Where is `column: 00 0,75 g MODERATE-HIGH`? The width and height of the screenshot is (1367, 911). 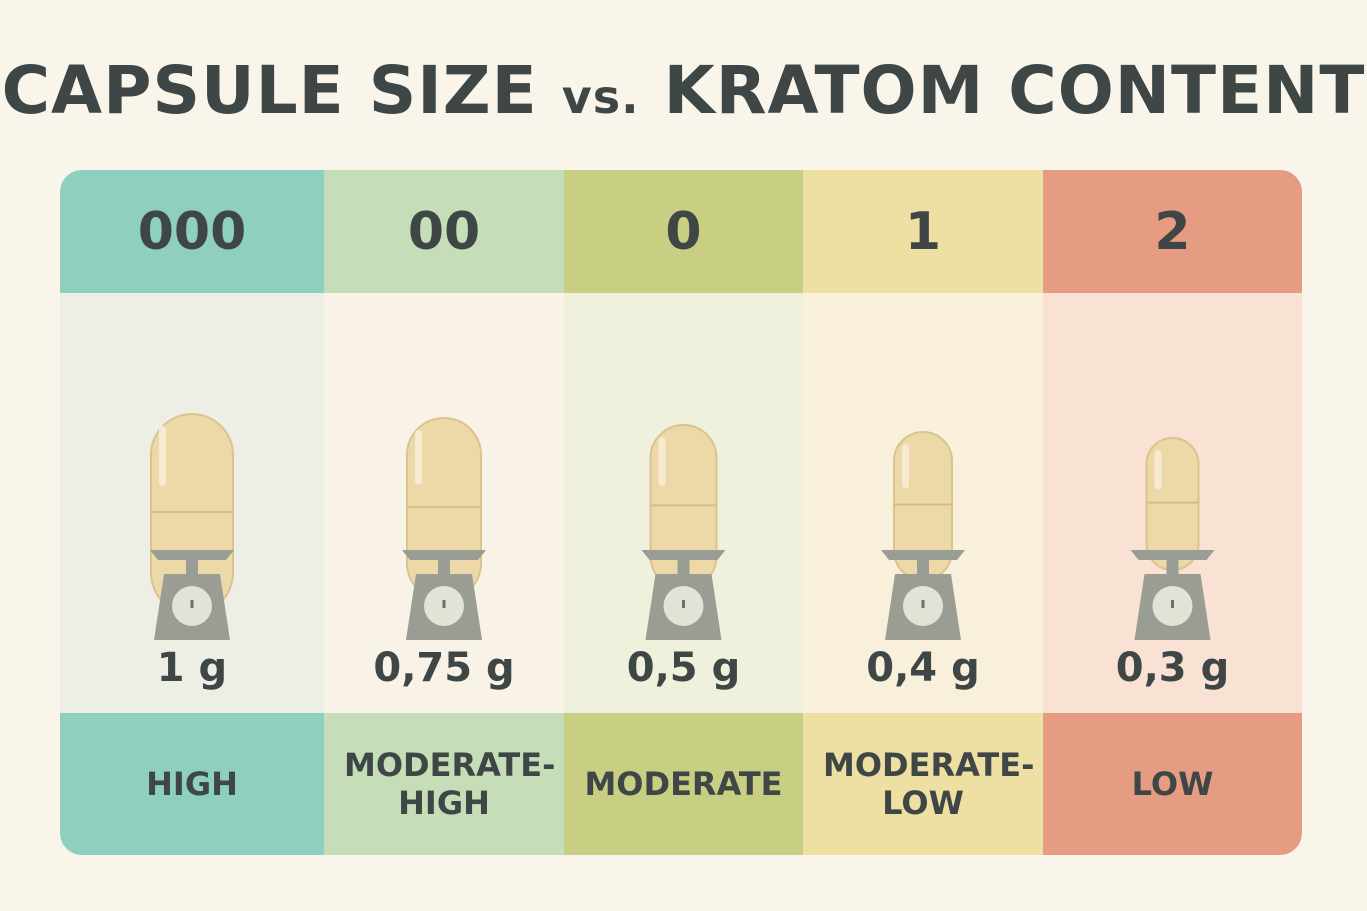
column: 00 0,75 g MODERATE-HIGH is located at coordinates (444, 512).